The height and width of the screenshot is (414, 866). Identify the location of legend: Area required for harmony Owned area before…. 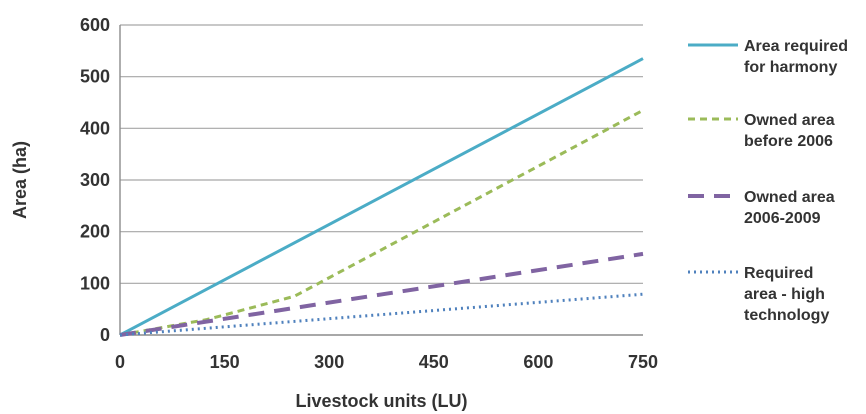
(768, 181).